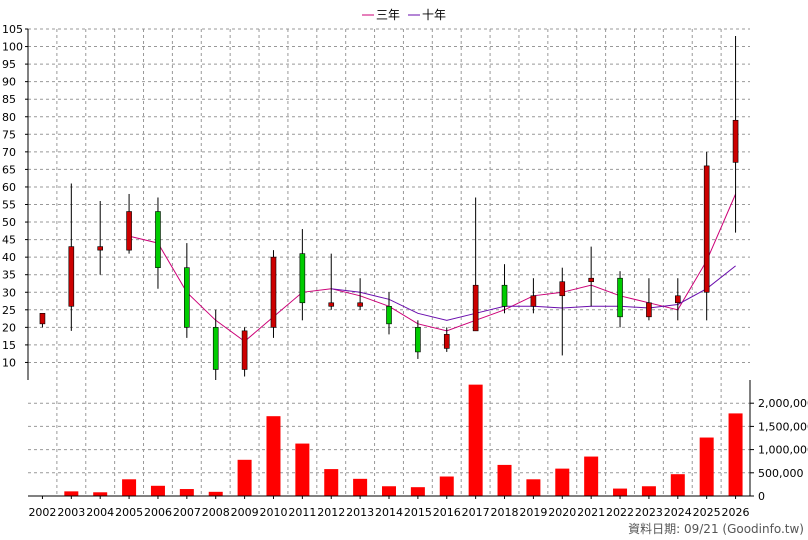 The height and width of the screenshot is (540, 808). I want to click on year-tick-label: 2025, so click(707, 512).